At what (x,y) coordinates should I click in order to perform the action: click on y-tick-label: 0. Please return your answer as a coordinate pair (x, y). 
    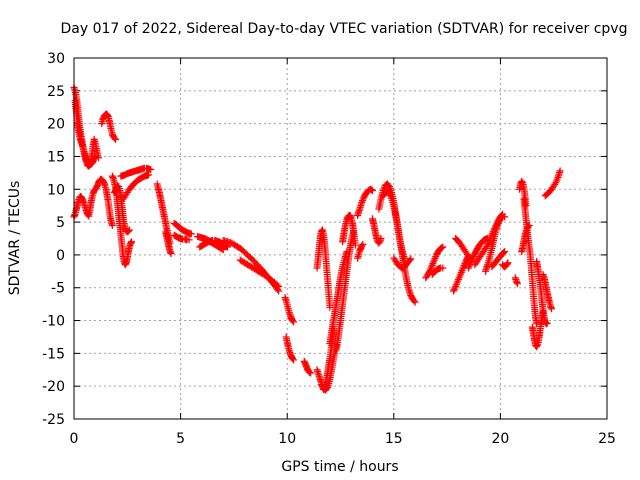
    Looking at the image, I should click on (60, 256).